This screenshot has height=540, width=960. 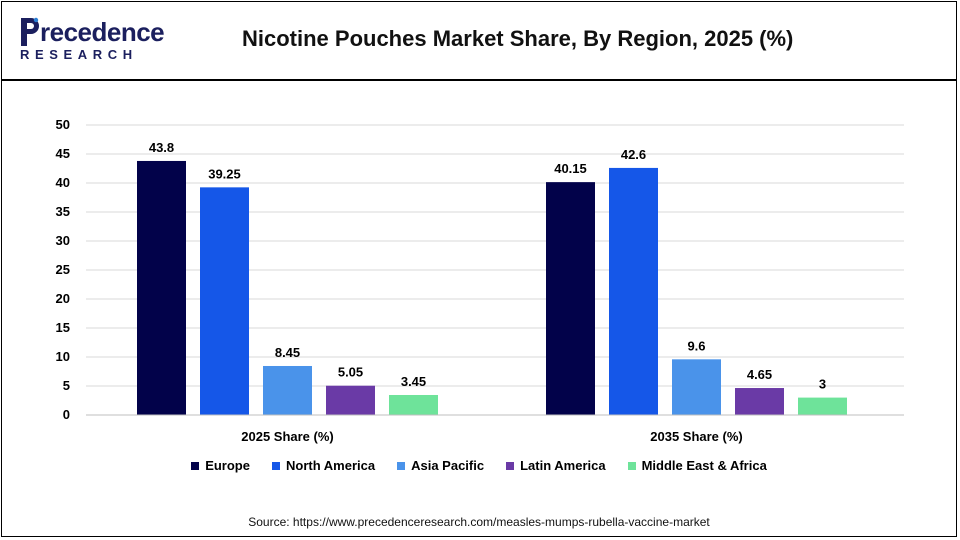 I want to click on data-label: 3, so click(x=822, y=384).